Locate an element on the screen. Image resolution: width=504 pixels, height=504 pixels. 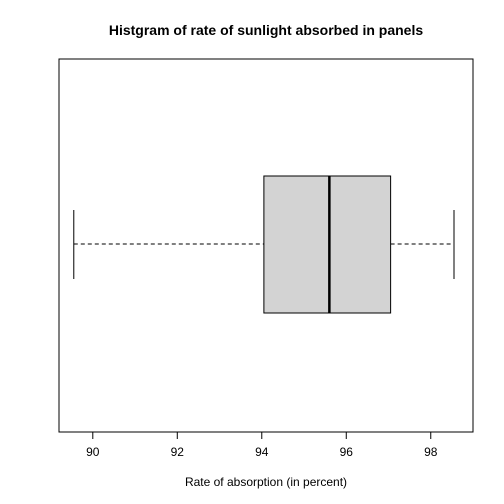
x-axis-label: Rate of absorption (in percent) is located at coordinates (266, 482).